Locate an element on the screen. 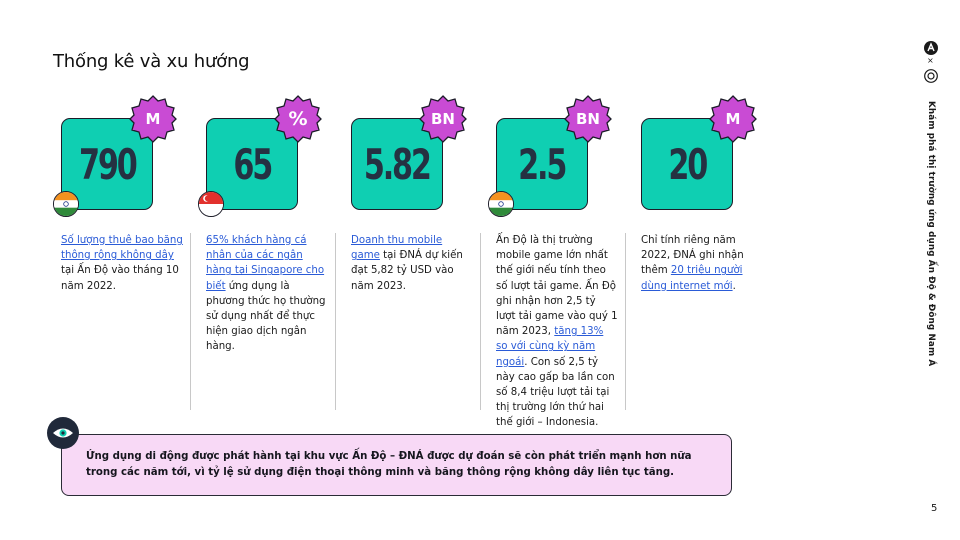  unit-badge: % is located at coordinates (298, 119).